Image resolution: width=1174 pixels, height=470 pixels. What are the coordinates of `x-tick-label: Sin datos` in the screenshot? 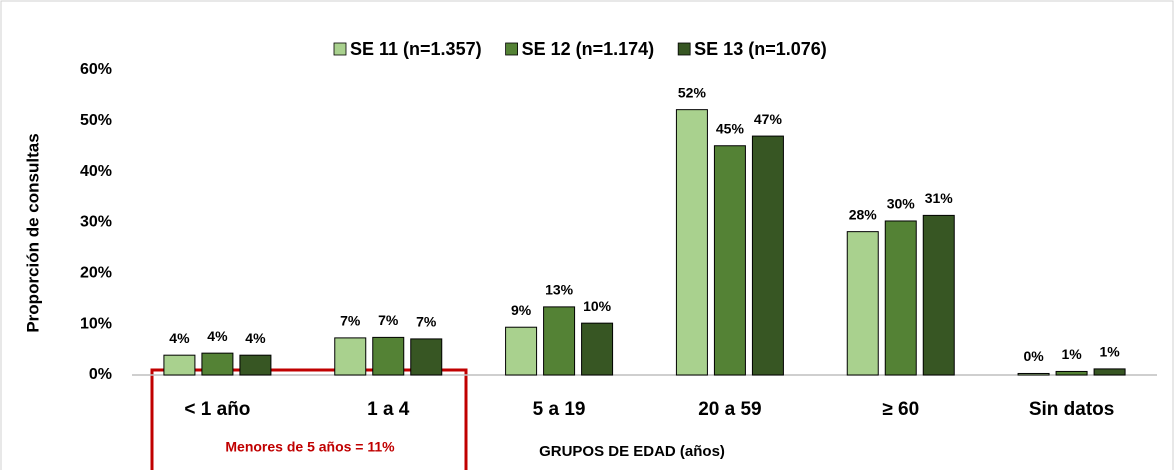 It's located at (1072, 409).